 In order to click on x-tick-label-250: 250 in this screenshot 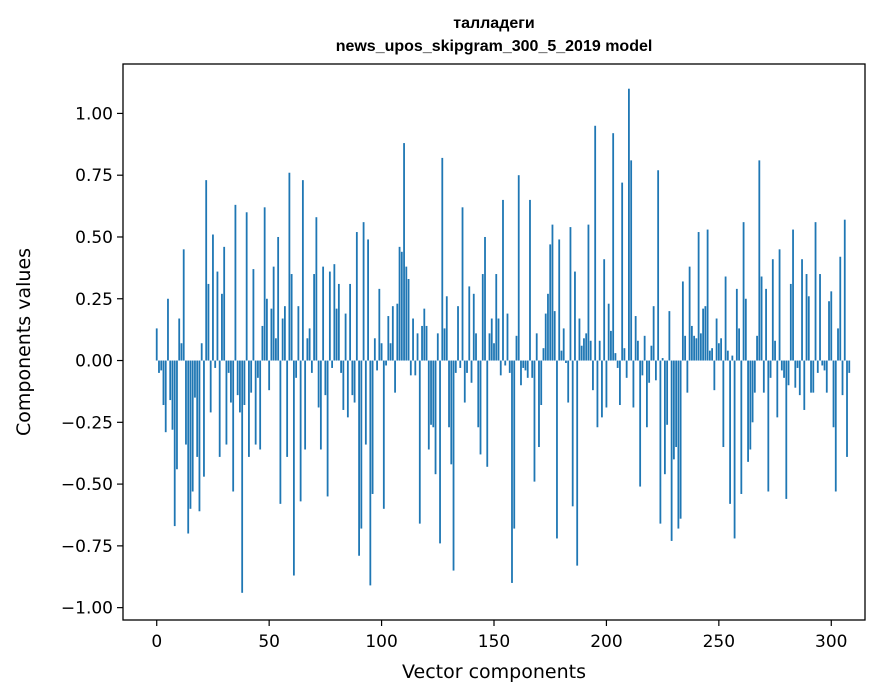, I will do `click(719, 642)`.